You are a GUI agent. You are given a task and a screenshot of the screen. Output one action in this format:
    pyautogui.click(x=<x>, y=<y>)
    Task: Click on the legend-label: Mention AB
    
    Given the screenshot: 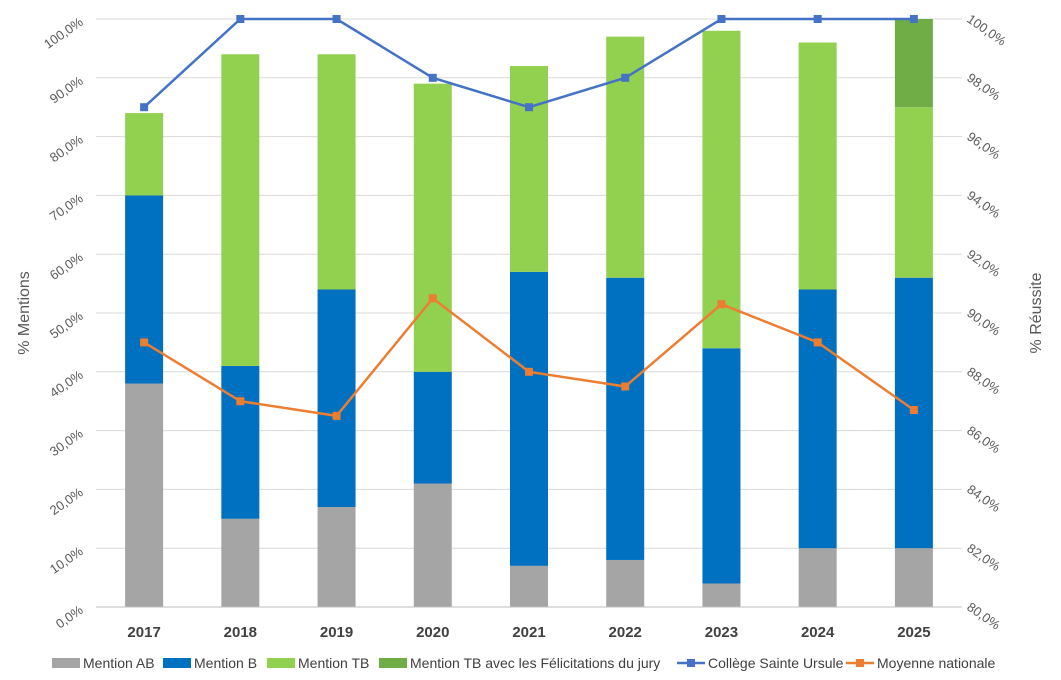 What is the action you would take?
    pyautogui.click(x=119, y=663)
    